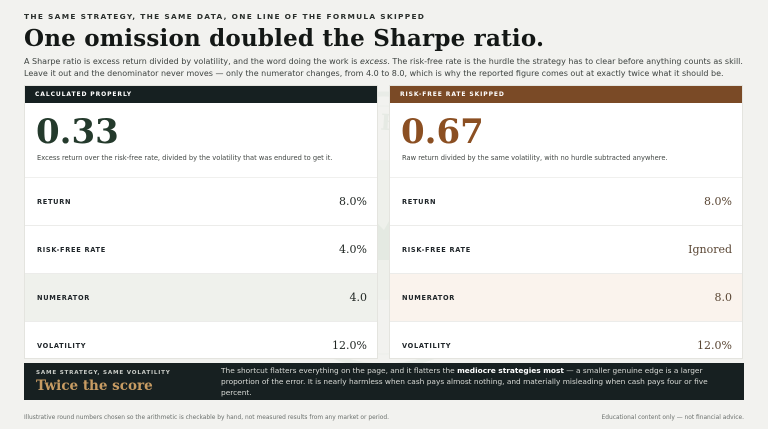 The image size is (768, 429). What do you see at coordinates (566, 297) in the screenshot?
I see `row-numerator: NUMERATOR 8.0` at bounding box center [566, 297].